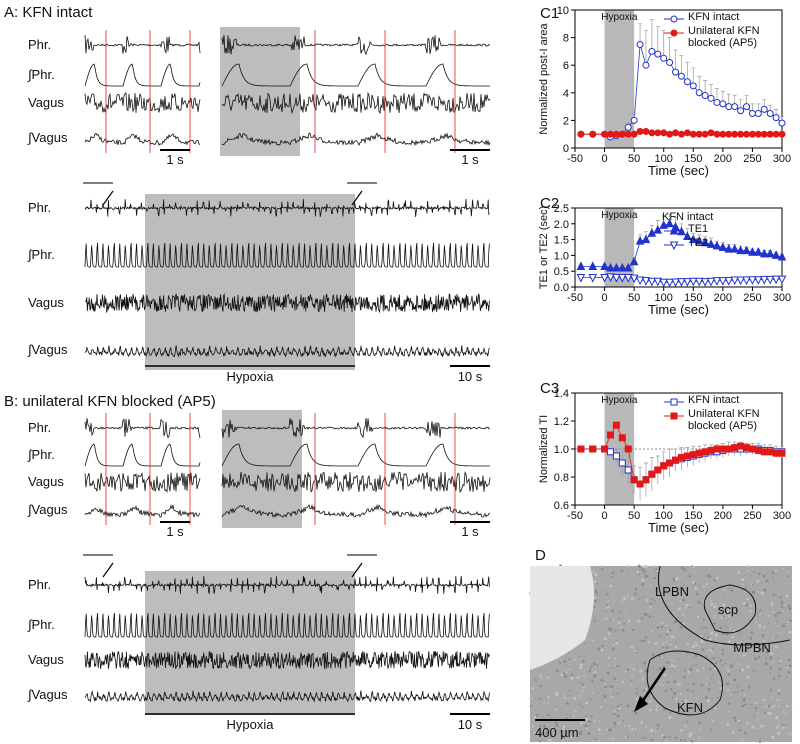 The height and width of the screenshot is (744, 800). What do you see at coordinates (634, 516) in the screenshot?
I see `x-tick-label: 50` at bounding box center [634, 516].